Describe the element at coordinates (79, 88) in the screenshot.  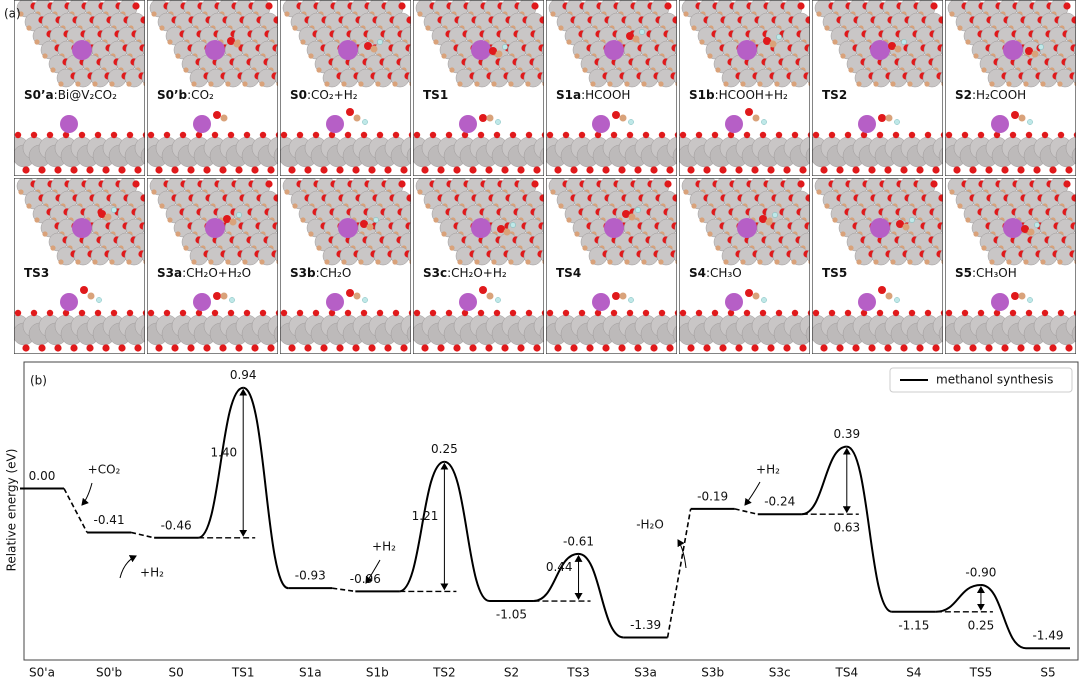
I see `structure-panel: S0’a:Bi@V₂CO₂` at that location.